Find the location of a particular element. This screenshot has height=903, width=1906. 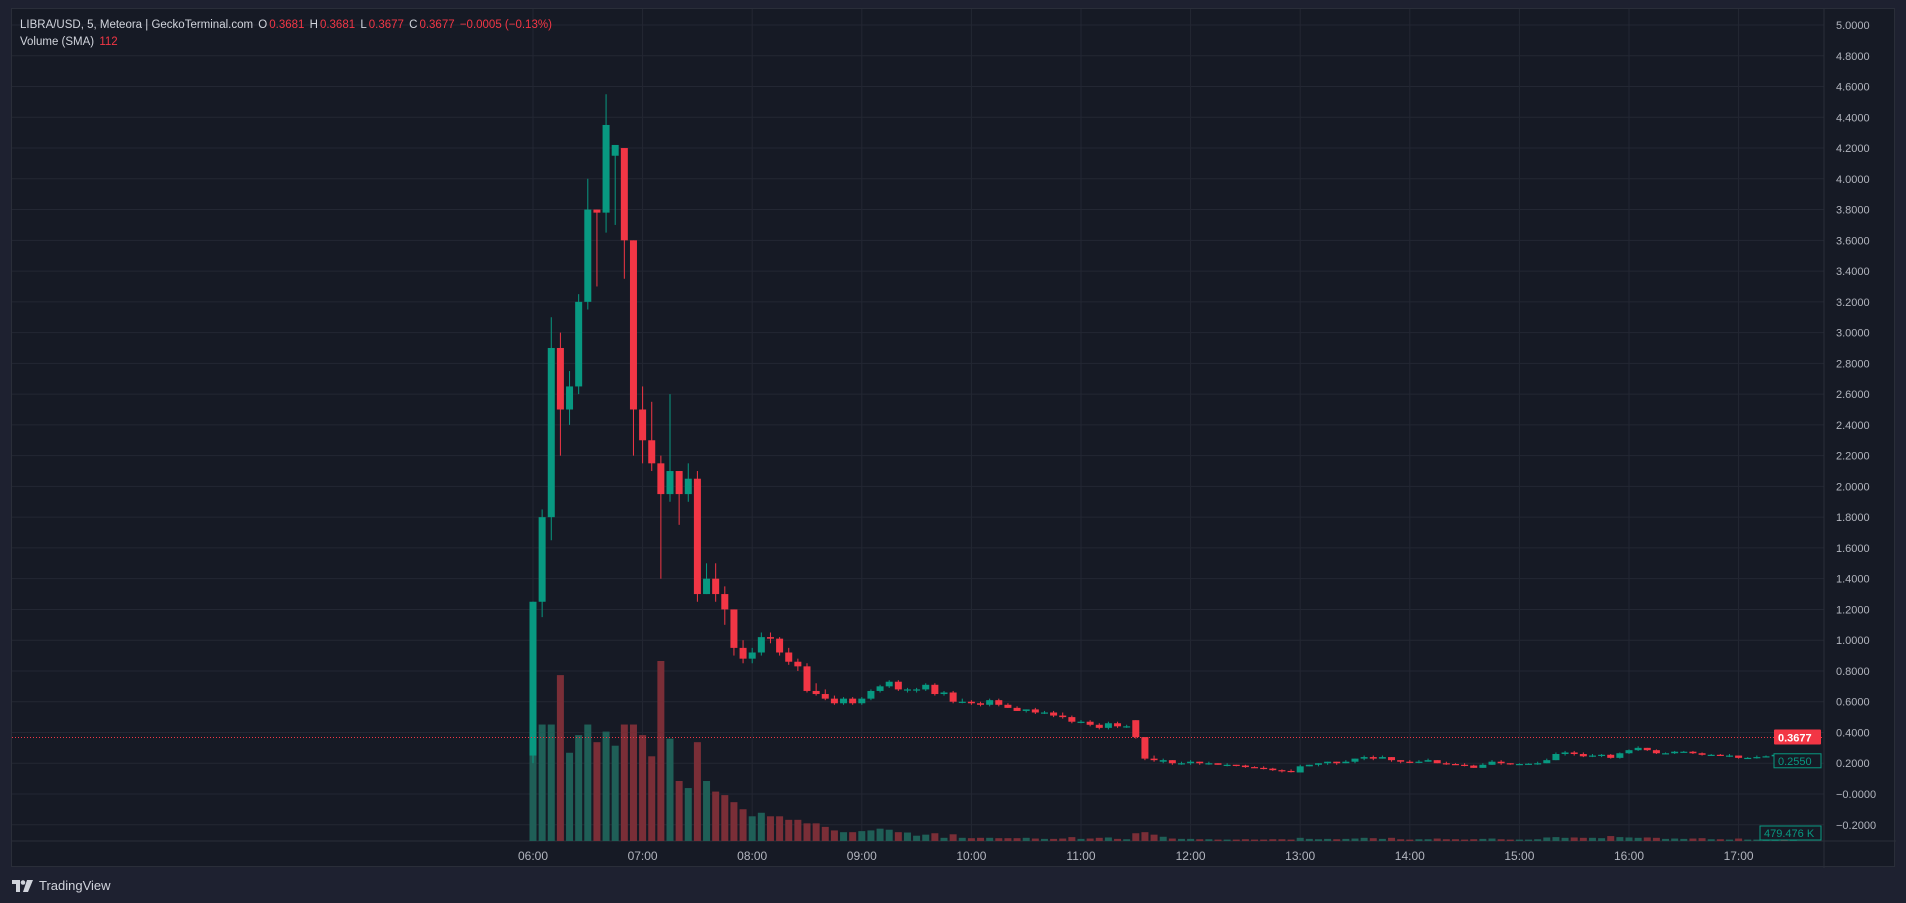

price-tick-label: 0.2000 is located at coordinates (1853, 764).